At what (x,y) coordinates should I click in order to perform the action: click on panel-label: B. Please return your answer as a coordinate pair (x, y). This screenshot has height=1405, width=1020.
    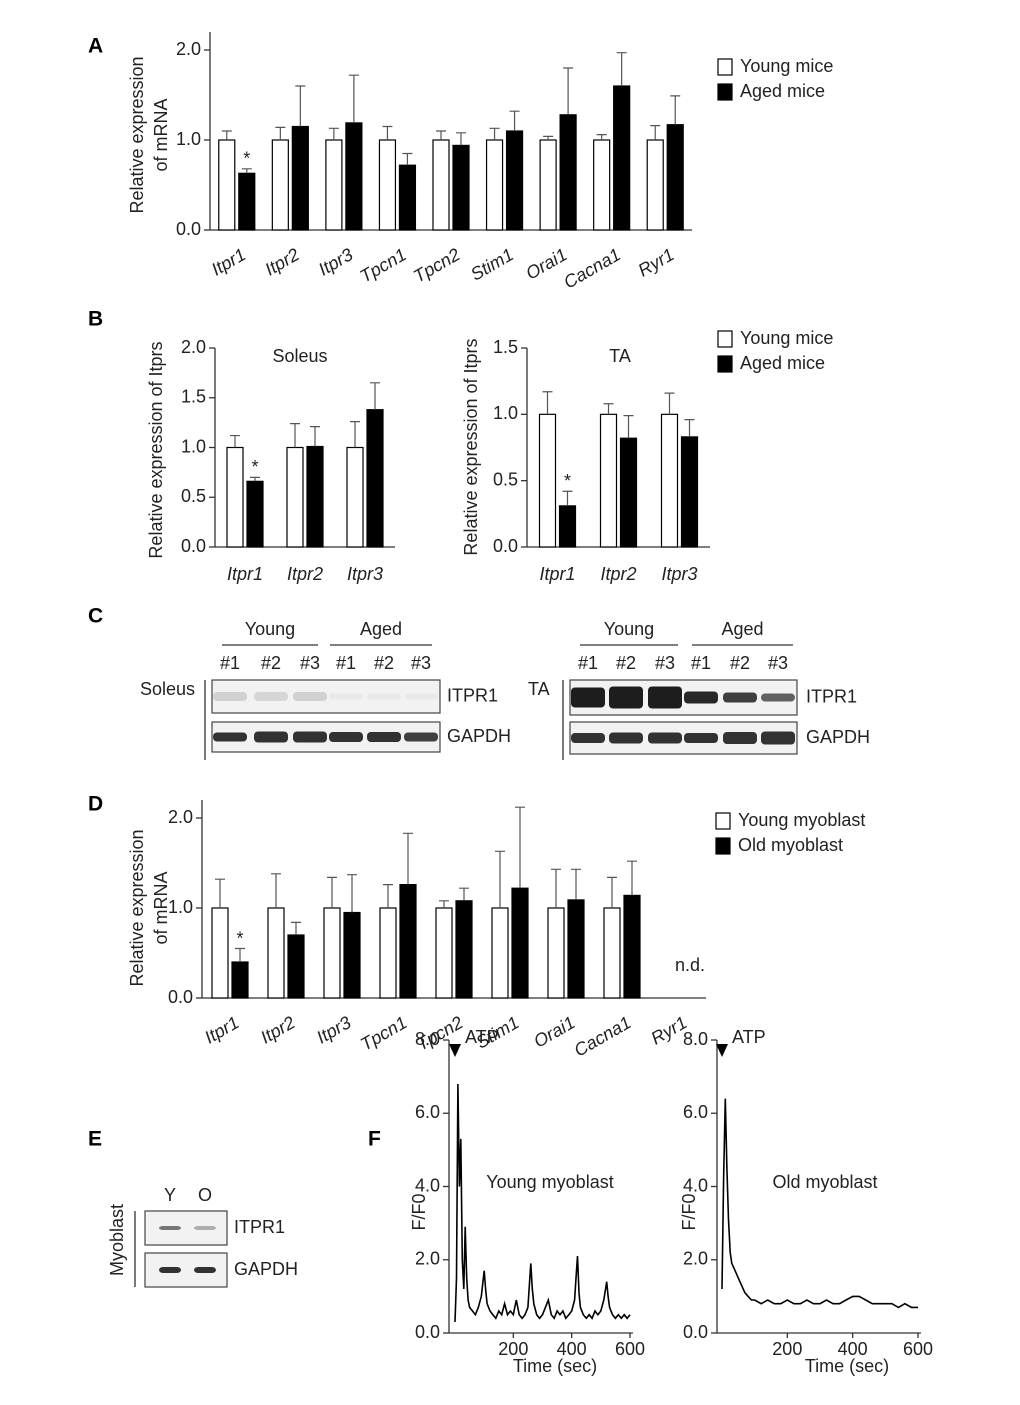
    Looking at the image, I should click on (95, 319).